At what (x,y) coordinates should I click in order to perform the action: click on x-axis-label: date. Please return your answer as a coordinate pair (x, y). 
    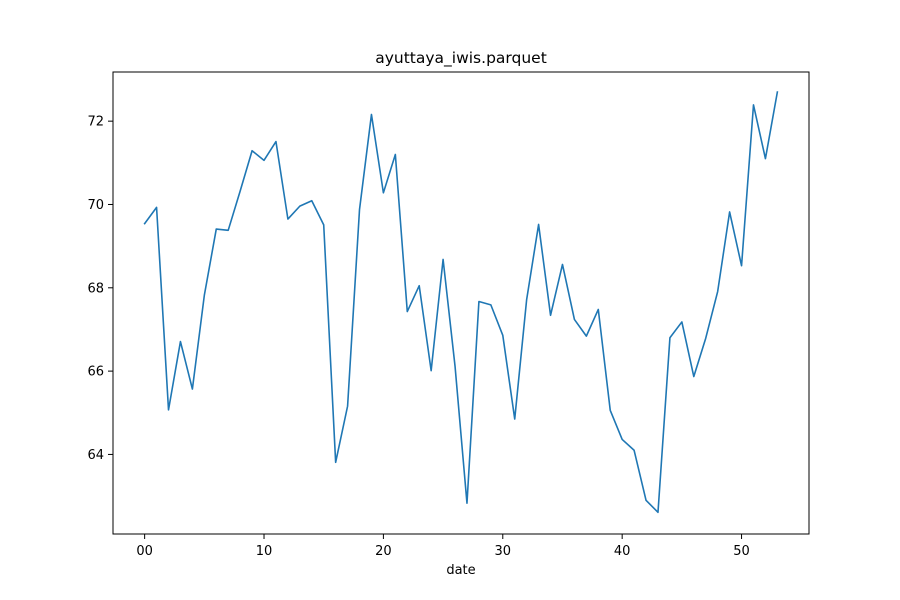
    Looking at the image, I should click on (460, 570).